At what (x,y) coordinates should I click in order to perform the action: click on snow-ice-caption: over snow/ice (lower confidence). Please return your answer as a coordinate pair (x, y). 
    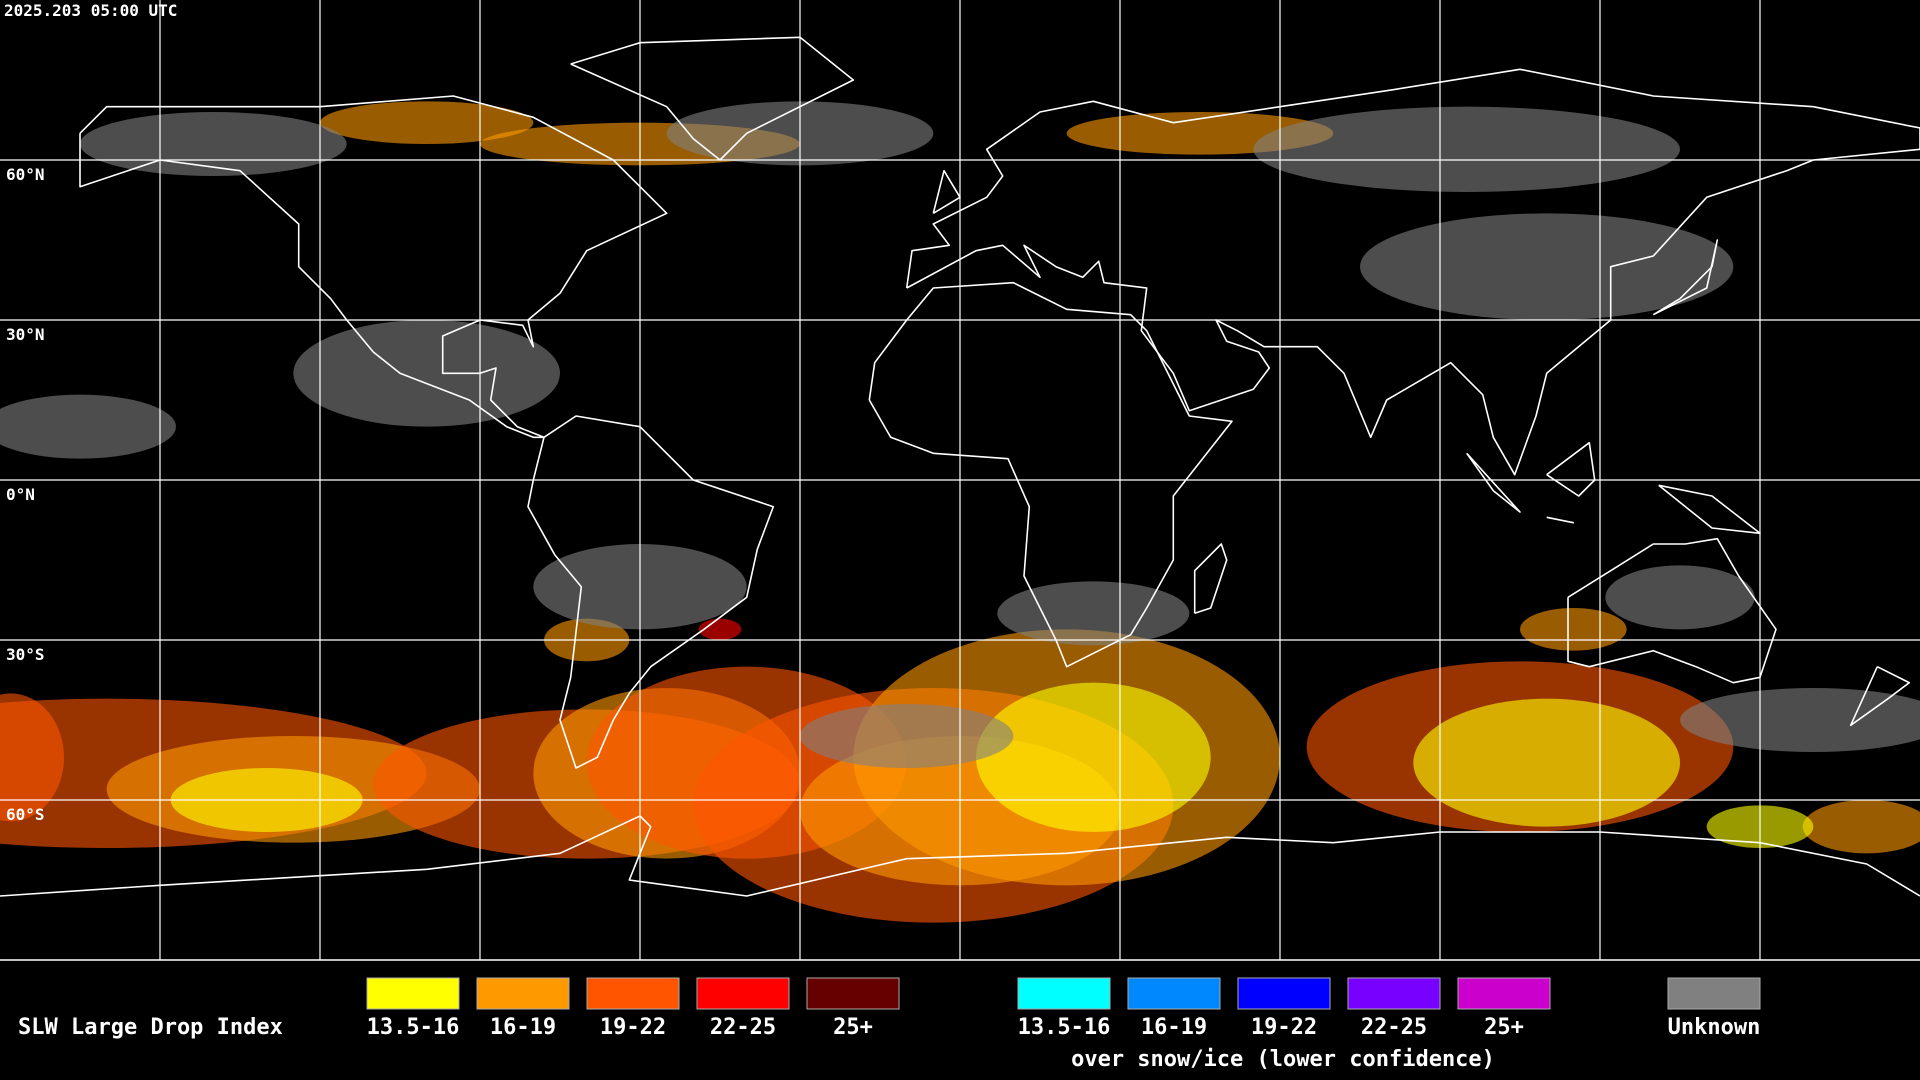
    Looking at the image, I should click on (1283, 1059).